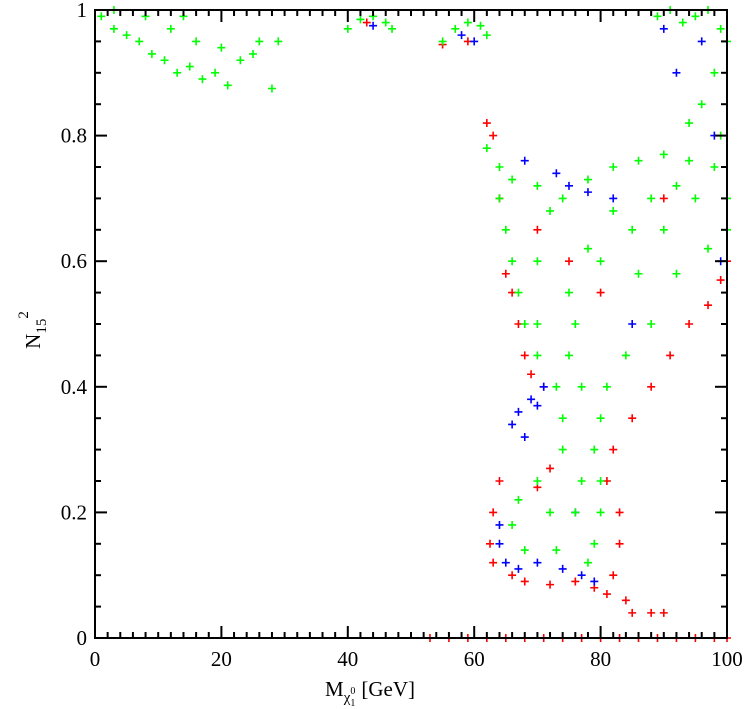  Describe the element at coordinates (334, 689) in the screenshot. I see `x-label-main: M` at that location.